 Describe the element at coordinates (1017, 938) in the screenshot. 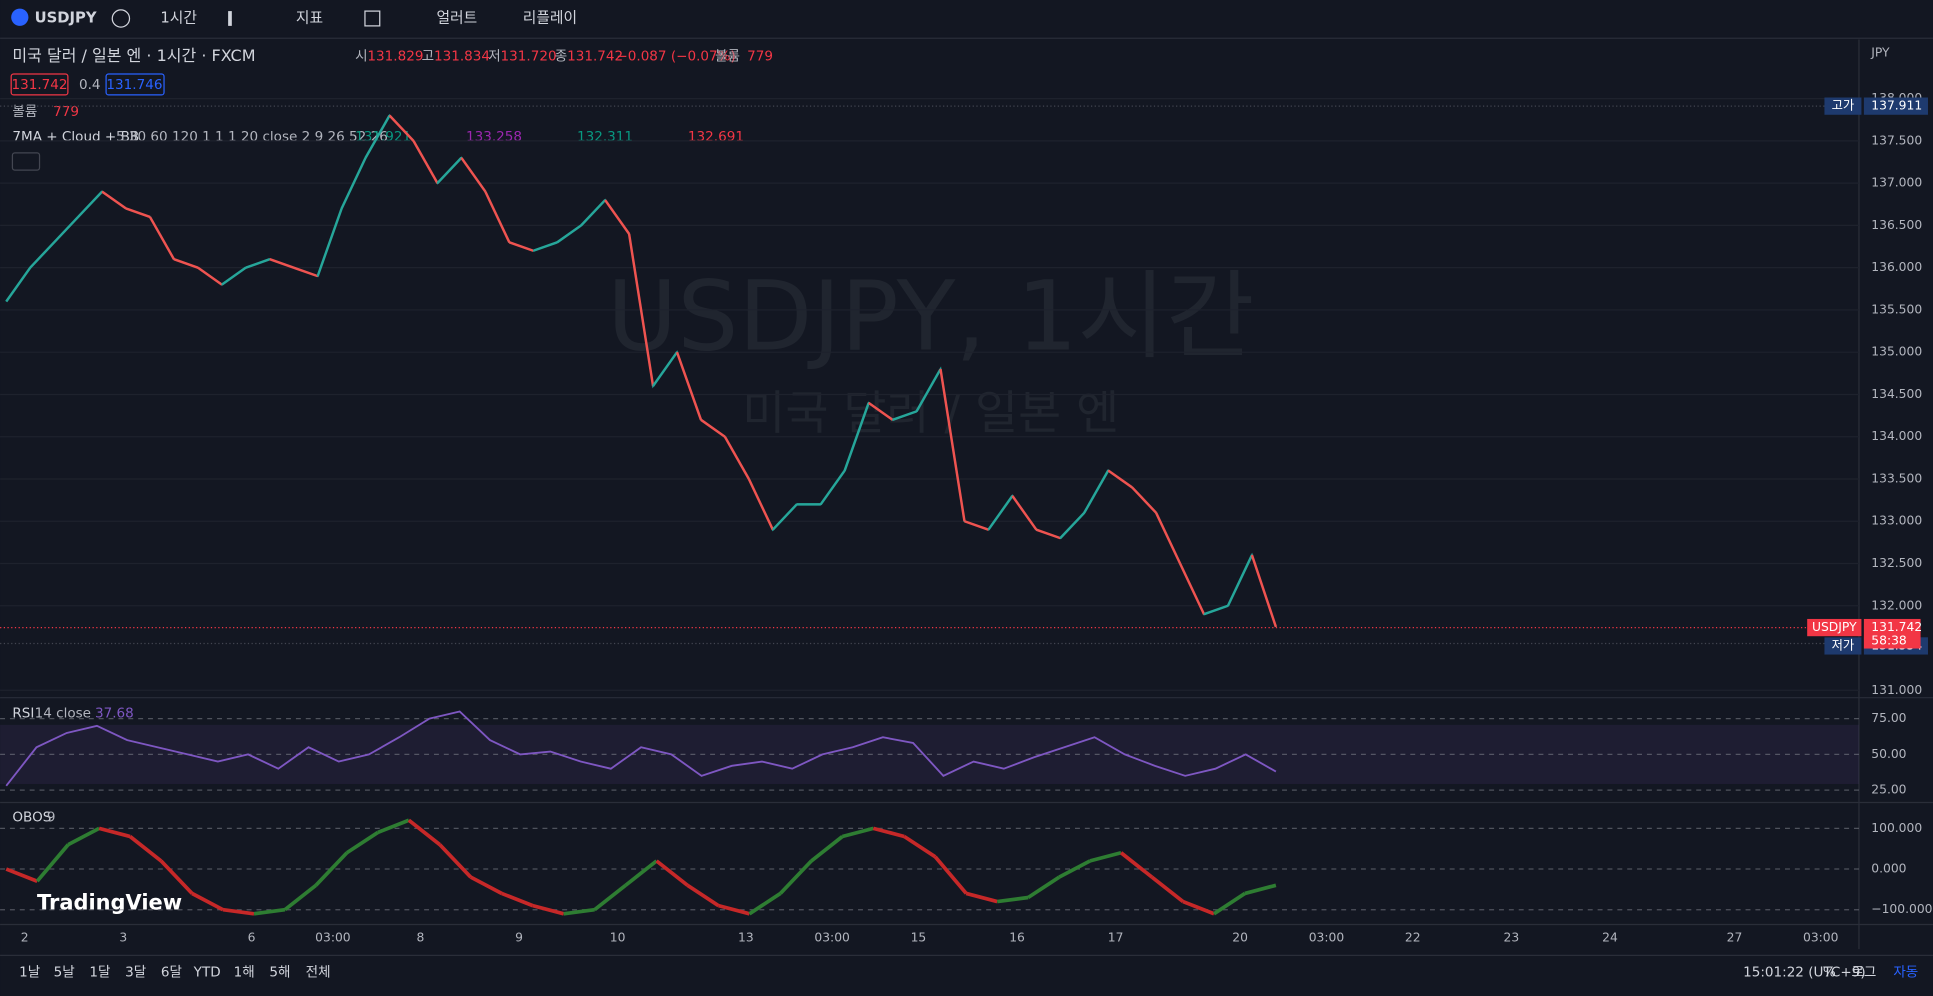

I see `time-tick-label: 16` at that location.